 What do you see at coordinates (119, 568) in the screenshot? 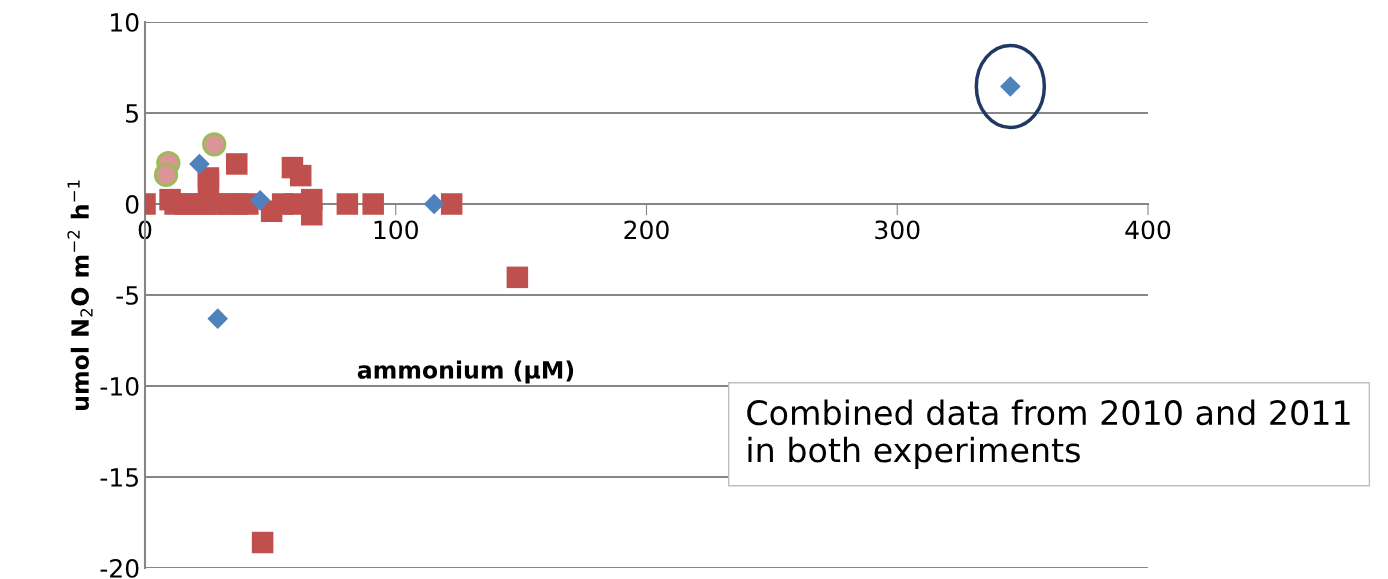
I see `y-tick-label: -20` at bounding box center [119, 568].